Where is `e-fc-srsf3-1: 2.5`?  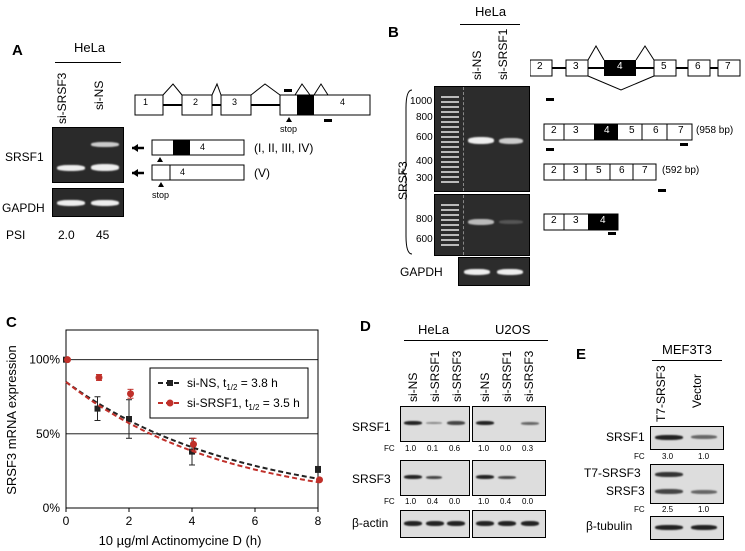 e-fc-srsf3-1: 2.5 is located at coordinates (668, 509).